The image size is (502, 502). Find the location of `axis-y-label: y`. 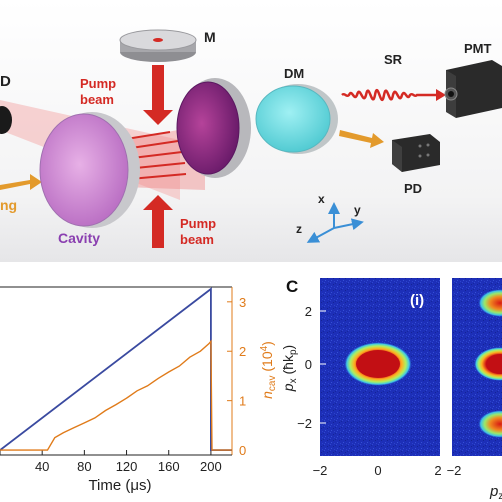

axis-y-label: y is located at coordinates (357, 210).